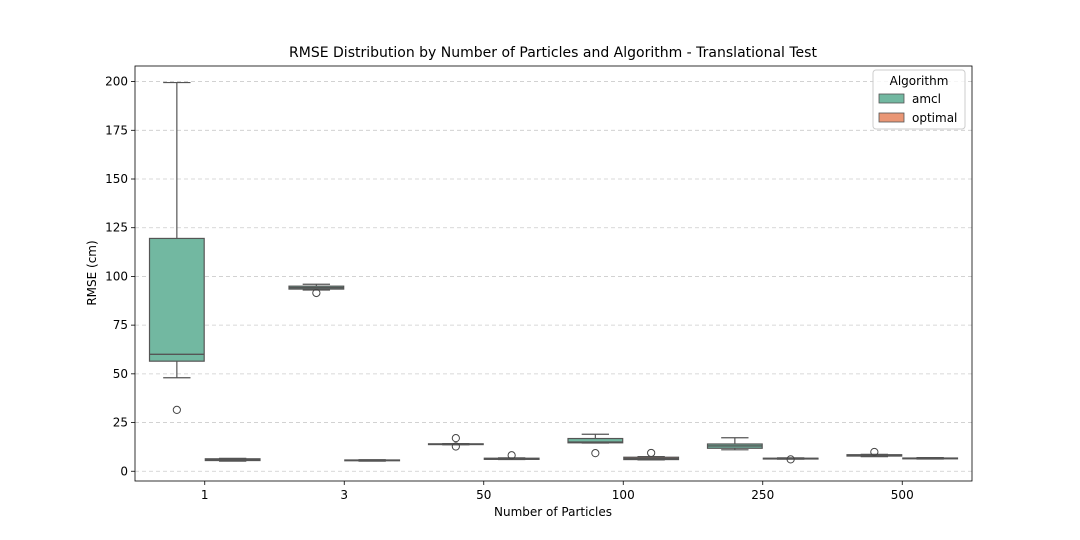  What do you see at coordinates (124, 471) in the screenshot?
I see `y-tick-label: 0` at bounding box center [124, 471].